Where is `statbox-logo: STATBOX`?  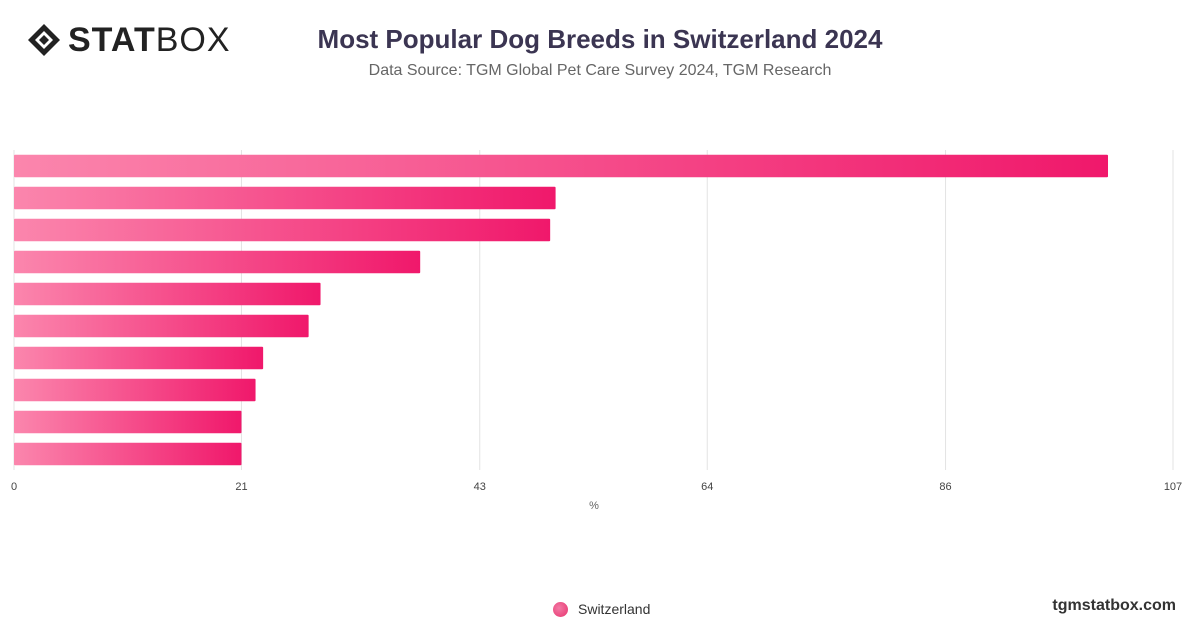
statbox-logo: STATBOX is located at coordinates (128, 40).